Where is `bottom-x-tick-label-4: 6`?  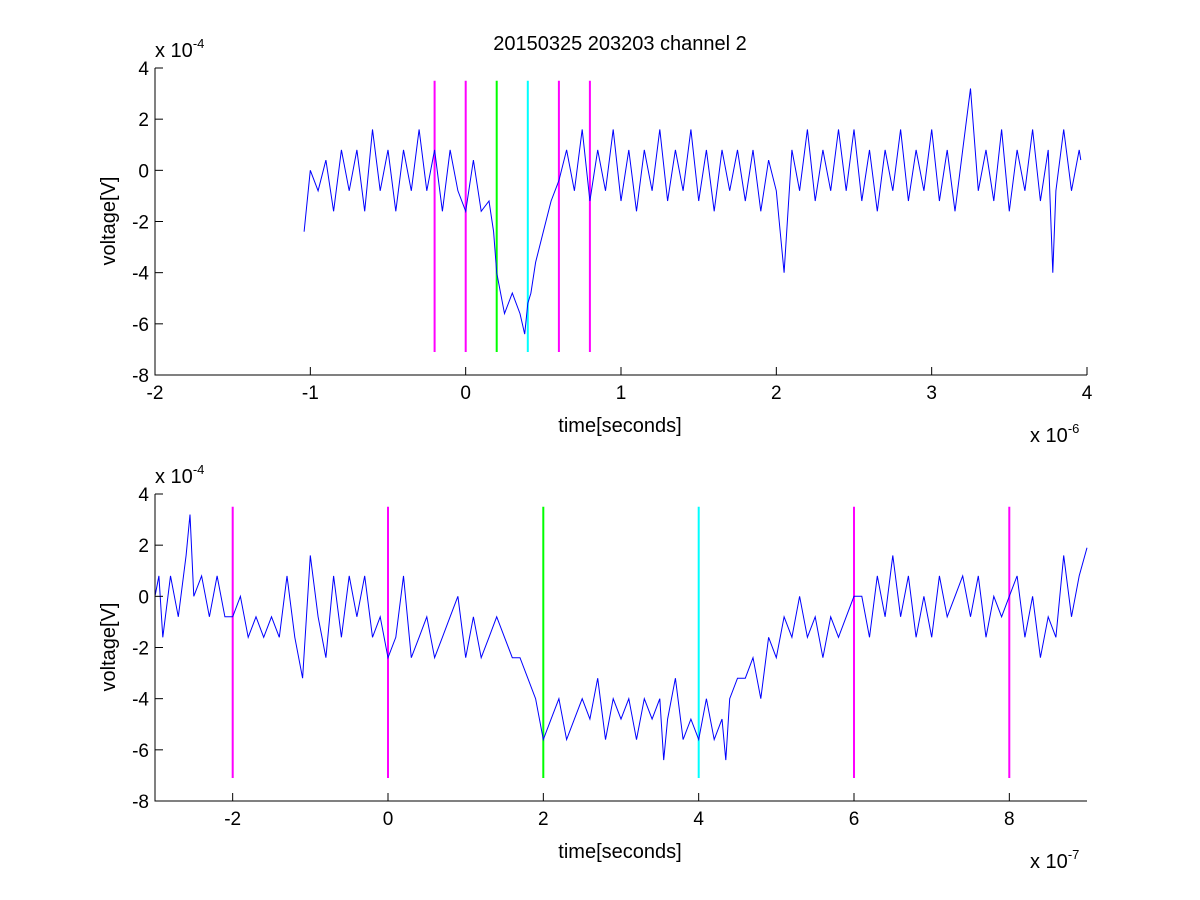
bottom-x-tick-label-4: 6 is located at coordinates (854, 819).